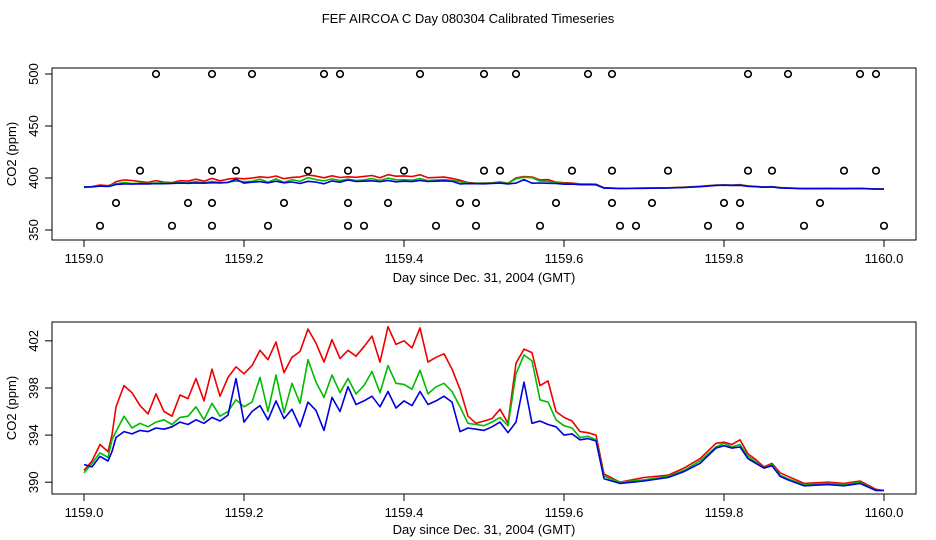 The width and height of the screenshot is (936, 540). What do you see at coordinates (404, 258) in the screenshot?
I see `top-x-tick-label: 1159.4` at bounding box center [404, 258].